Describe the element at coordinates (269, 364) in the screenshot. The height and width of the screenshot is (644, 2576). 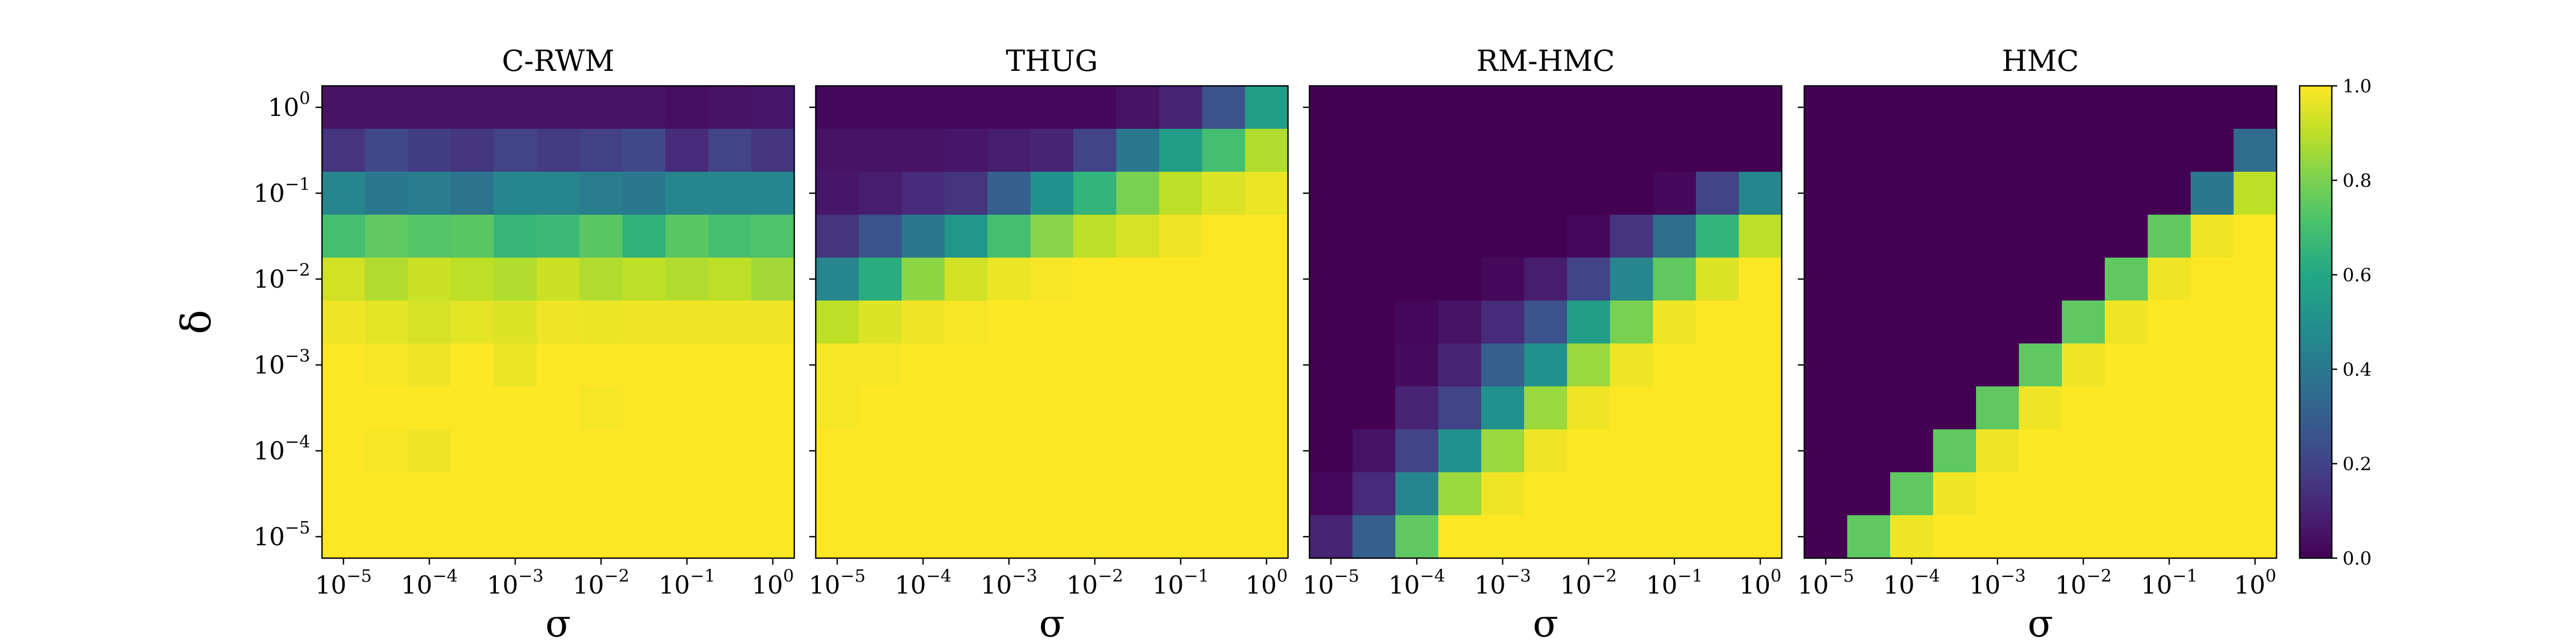
I see `y-tick-label-base: 10` at that location.